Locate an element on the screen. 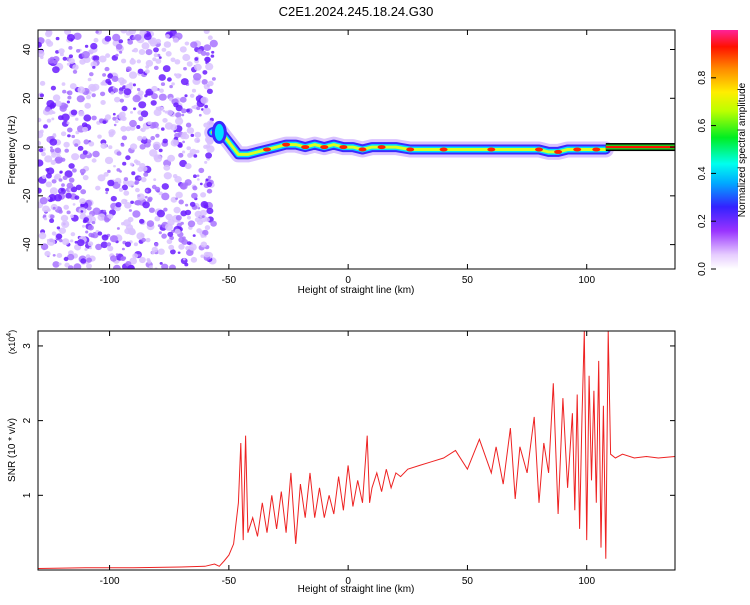  spectrogram-y-tick-label: 0 is located at coordinates (27, 147).